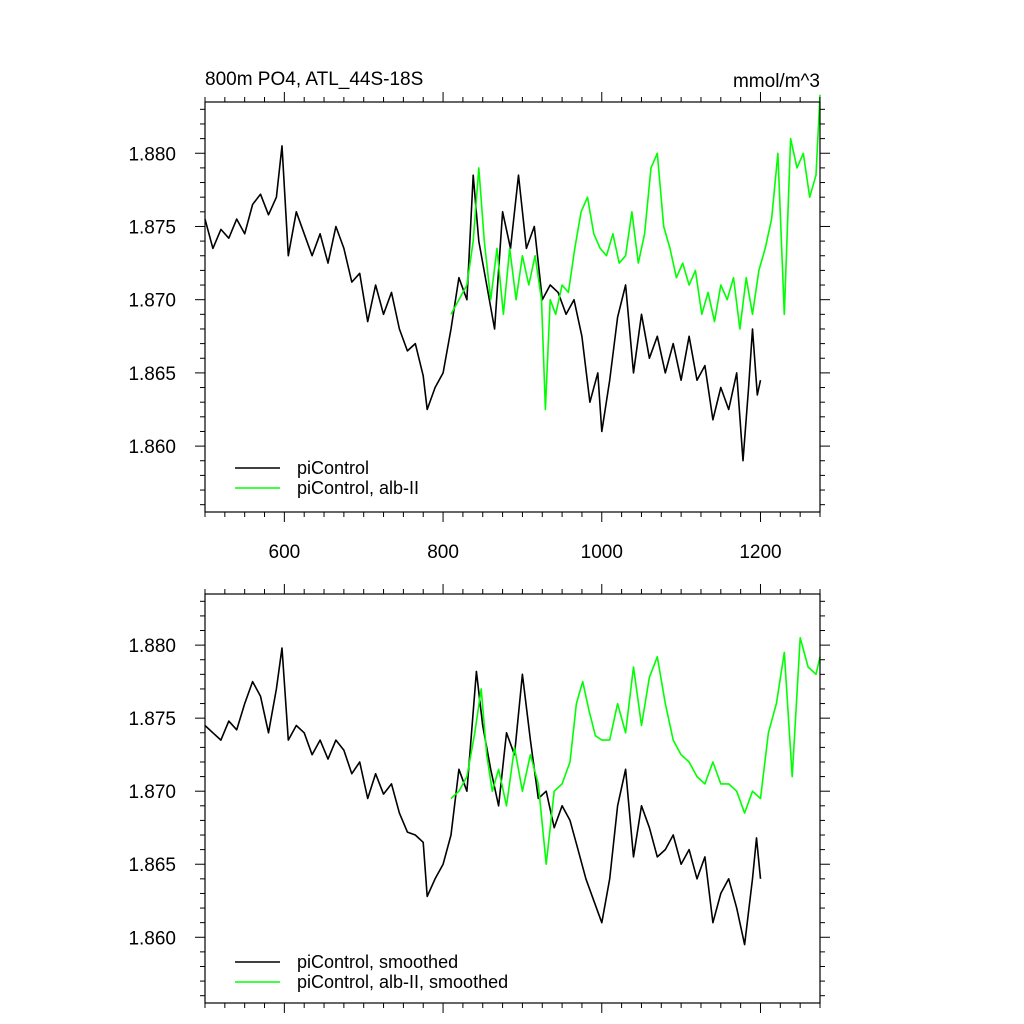  What do you see at coordinates (760, 552) in the screenshot?
I see `x-tick-label: 1200` at bounding box center [760, 552].